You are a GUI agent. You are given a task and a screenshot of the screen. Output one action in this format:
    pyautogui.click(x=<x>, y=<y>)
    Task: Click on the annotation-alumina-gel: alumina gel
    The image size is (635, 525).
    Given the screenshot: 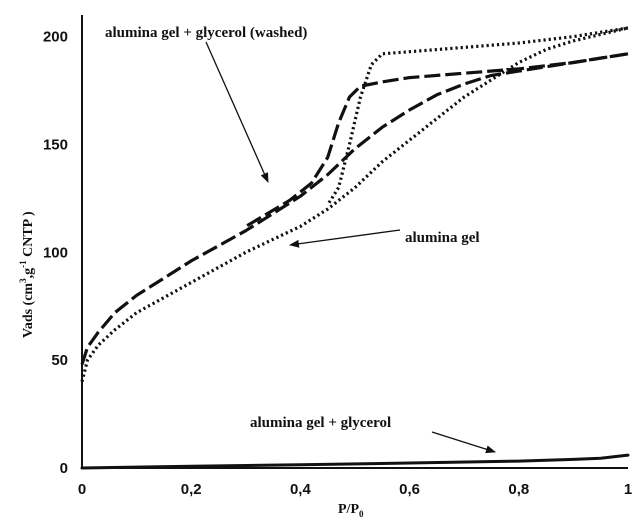 What is the action you would take?
    pyautogui.click(x=442, y=238)
    